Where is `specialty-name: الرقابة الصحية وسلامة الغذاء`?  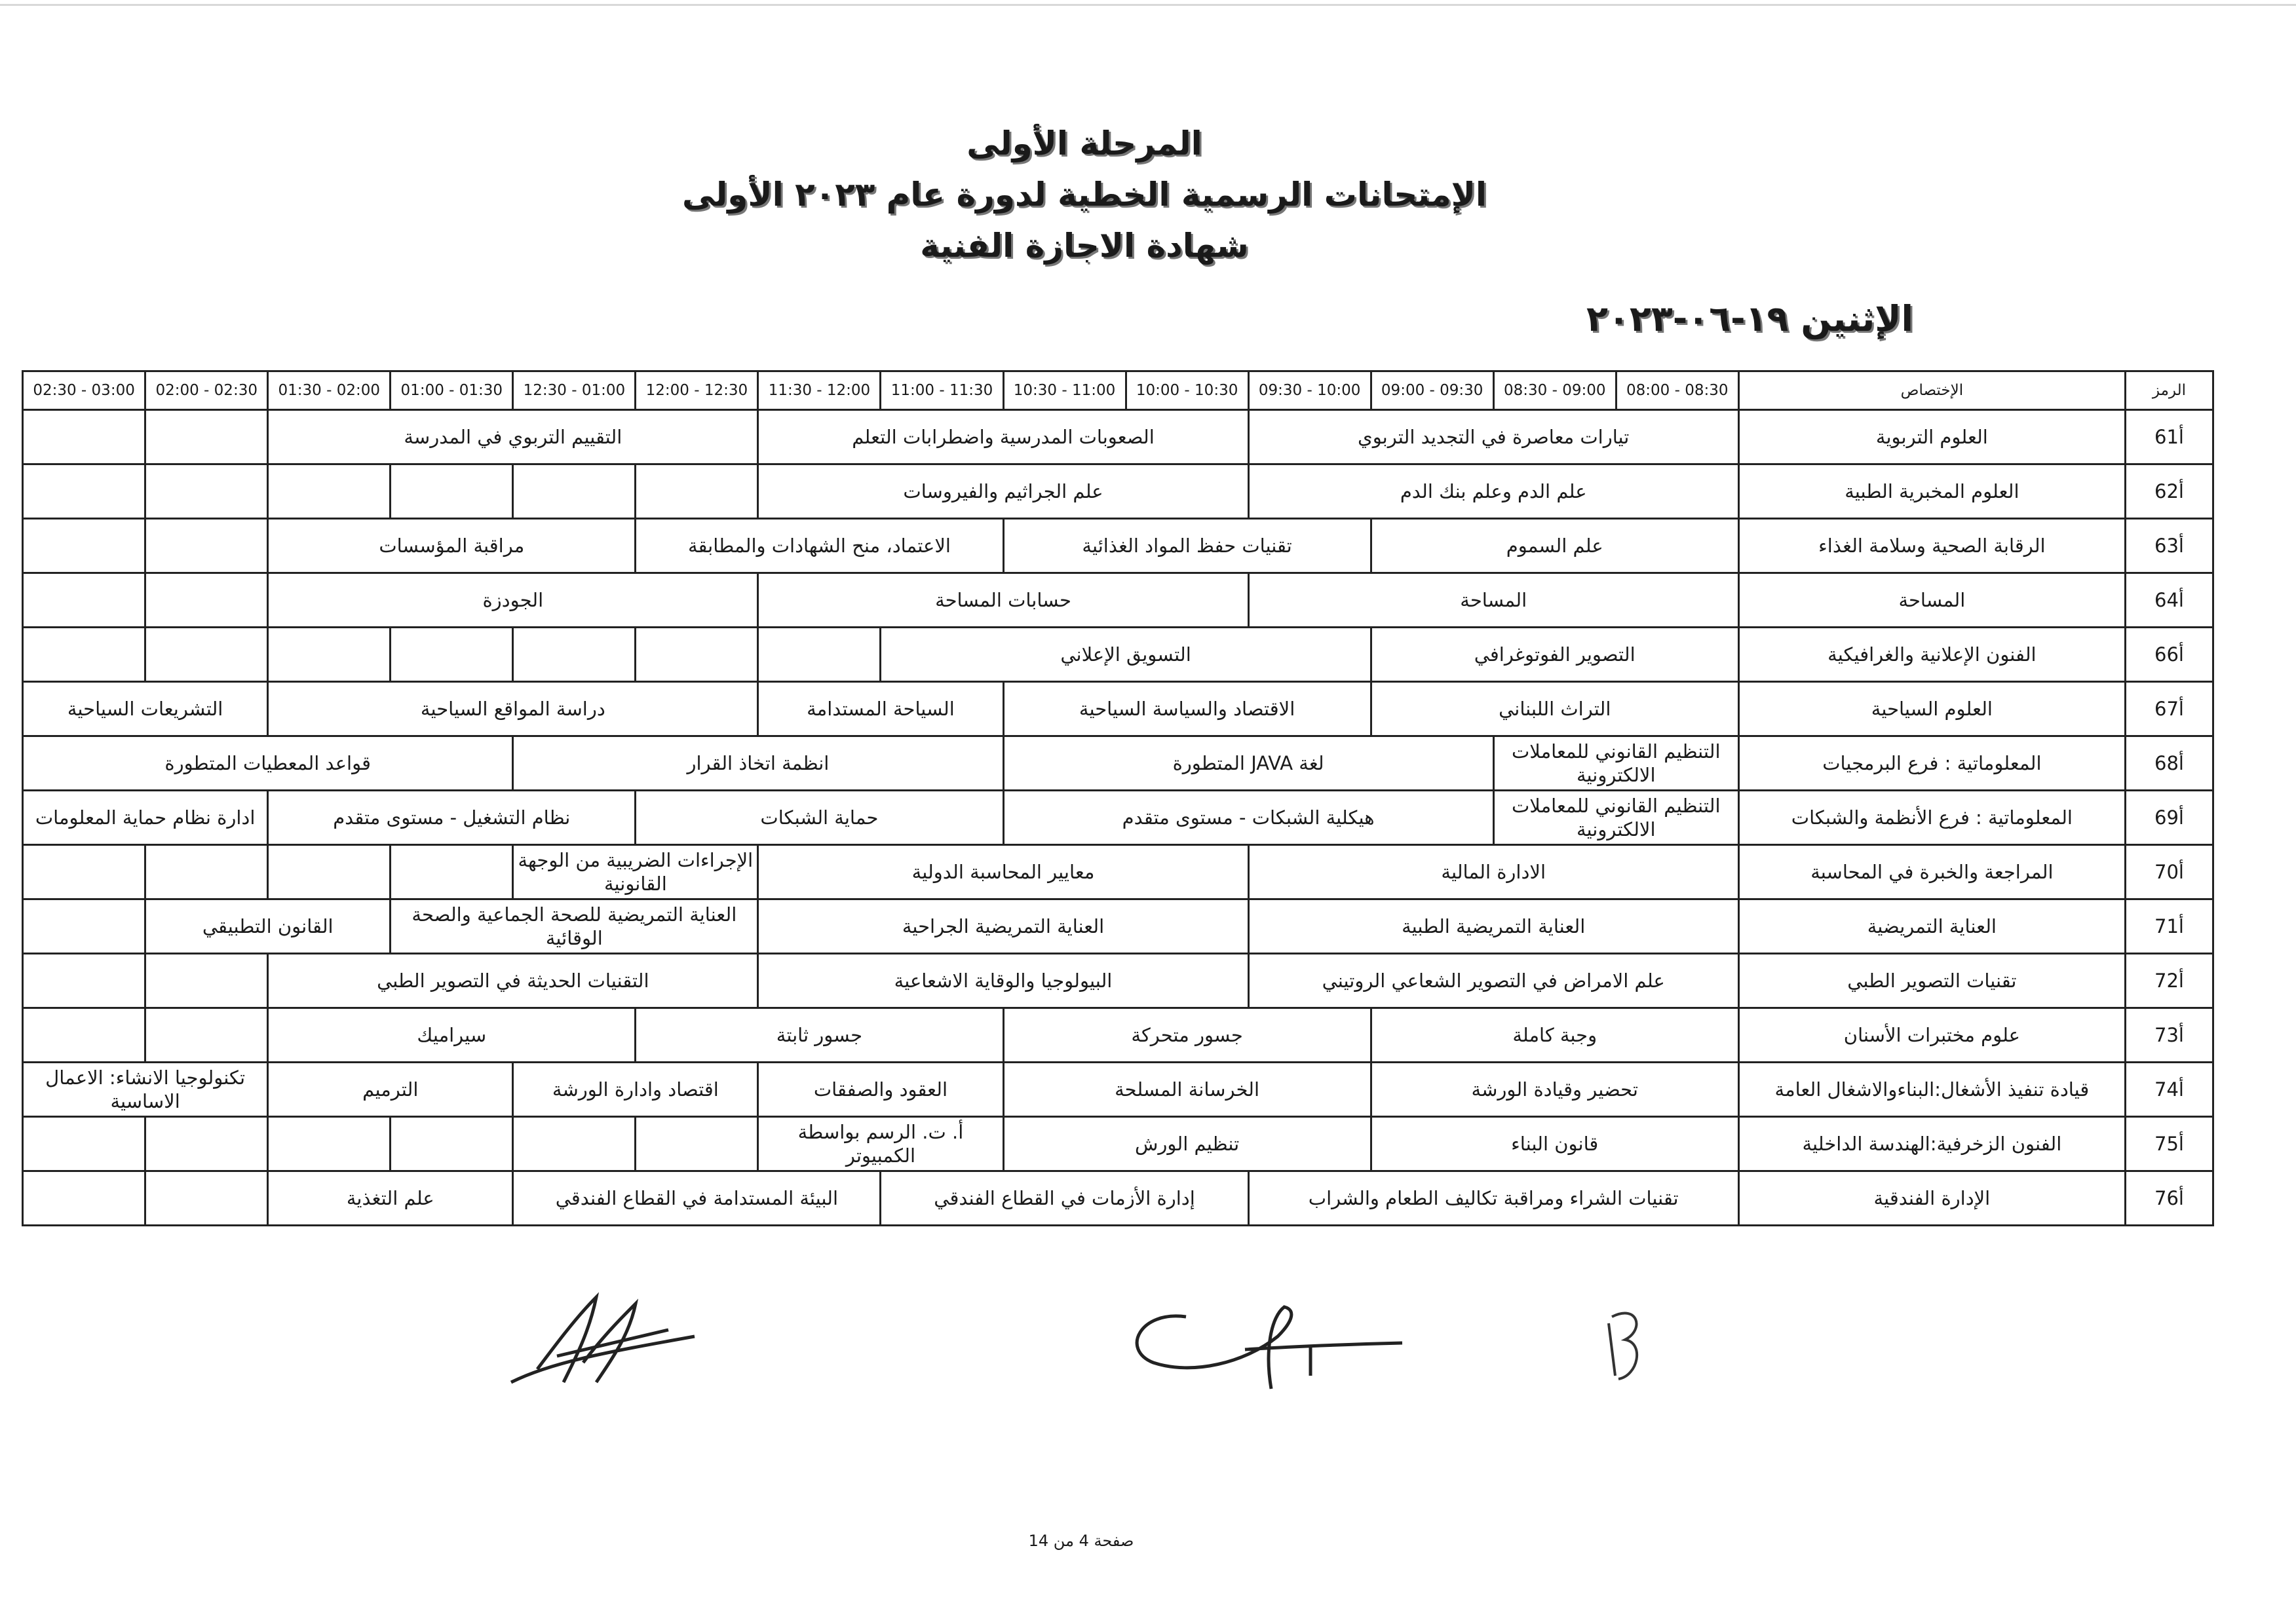
specialty-name: الرقابة الصحية وسلامة الغذاء is located at coordinates (1931, 546).